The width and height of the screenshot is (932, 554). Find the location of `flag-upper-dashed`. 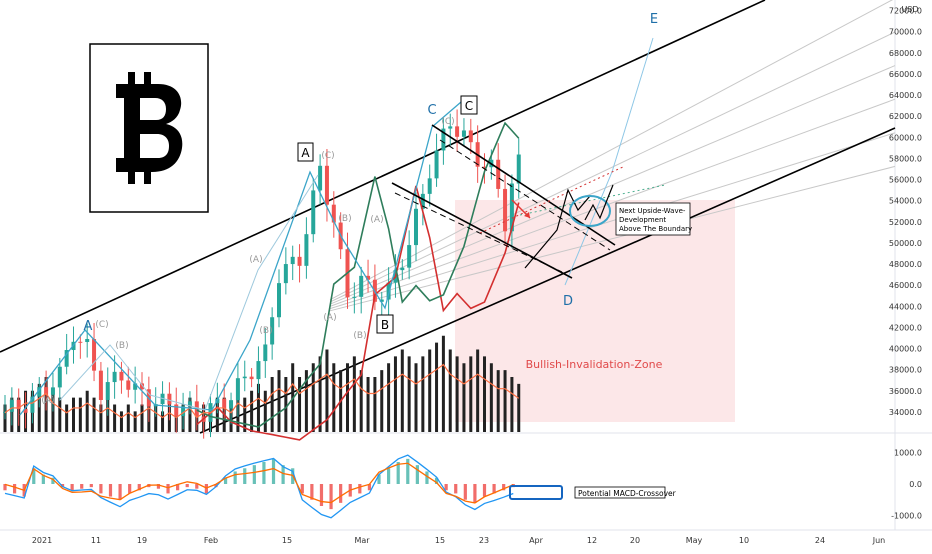

flag-upper-dashed is located at coordinates (525, 195).